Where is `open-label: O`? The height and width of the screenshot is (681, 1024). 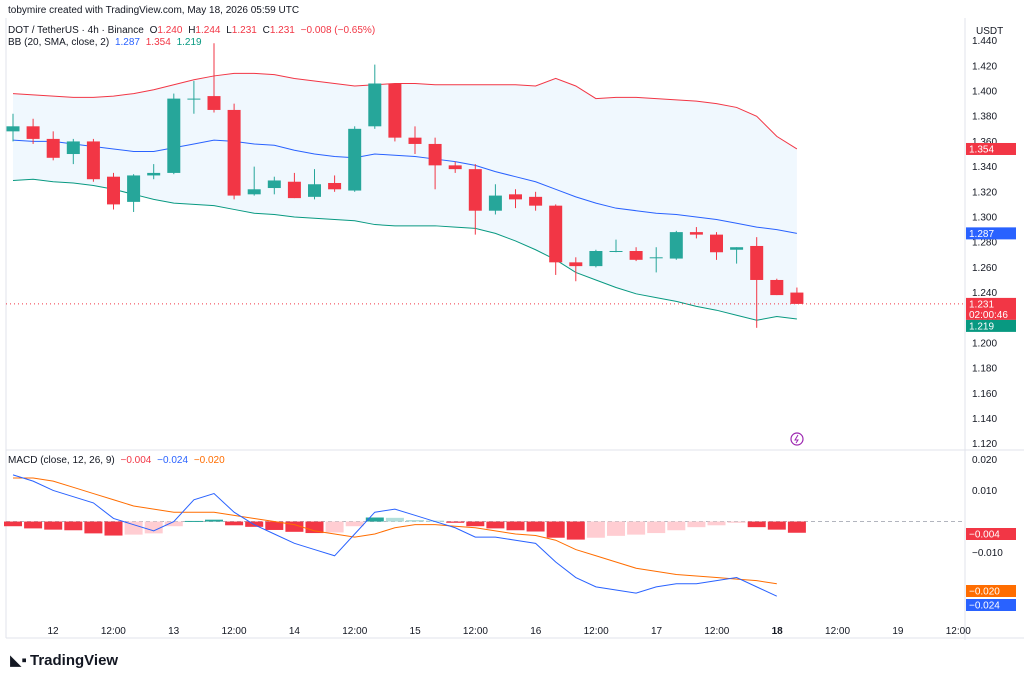 open-label: O is located at coordinates (153, 30).